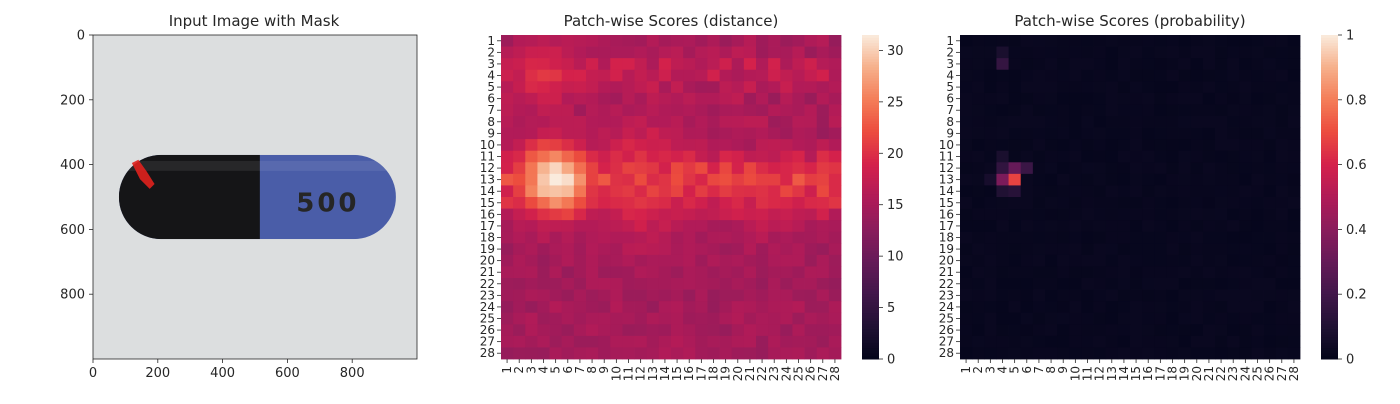 The width and height of the screenshot is (1400, 404). I want to click on image-y-tick-label: 800, so click(72, 295).